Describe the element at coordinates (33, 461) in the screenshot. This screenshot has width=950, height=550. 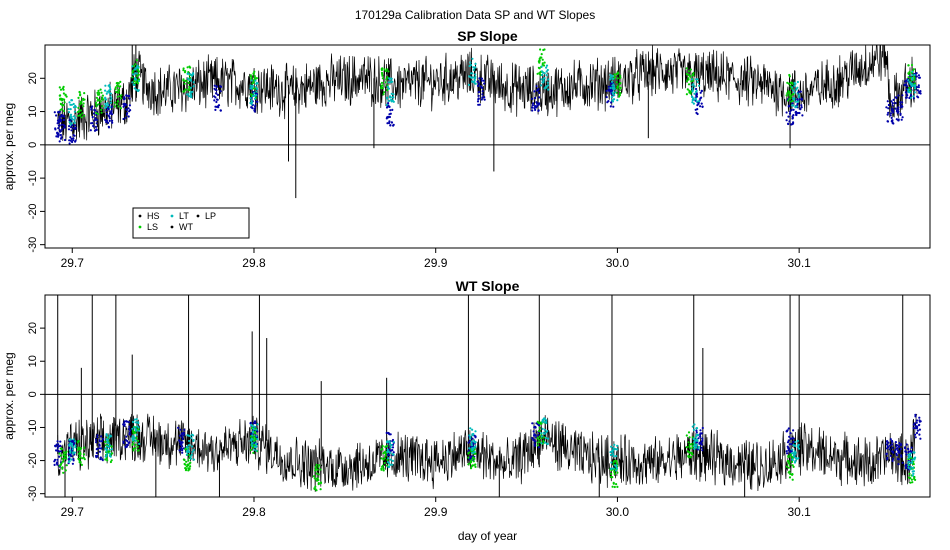
I see `y-tick-label: -20` at that location.